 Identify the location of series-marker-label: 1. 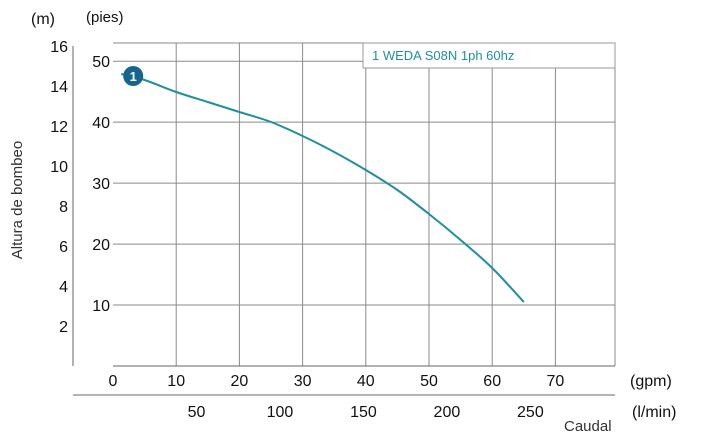
(133, 76).